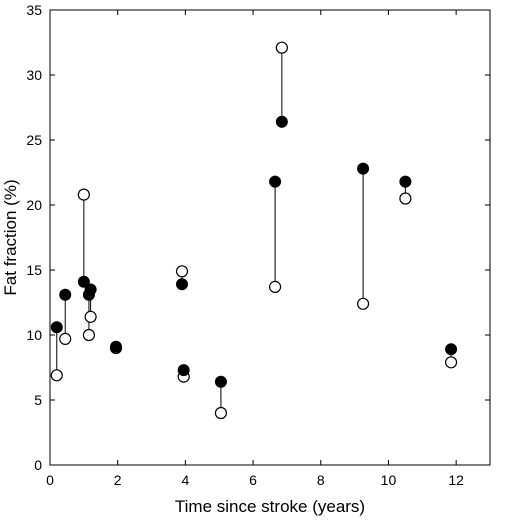 Image resolution: width=510 pixels, height=525 pixels. I want to click on y-axis-title: Fat fraction (%), so click(10, 237).